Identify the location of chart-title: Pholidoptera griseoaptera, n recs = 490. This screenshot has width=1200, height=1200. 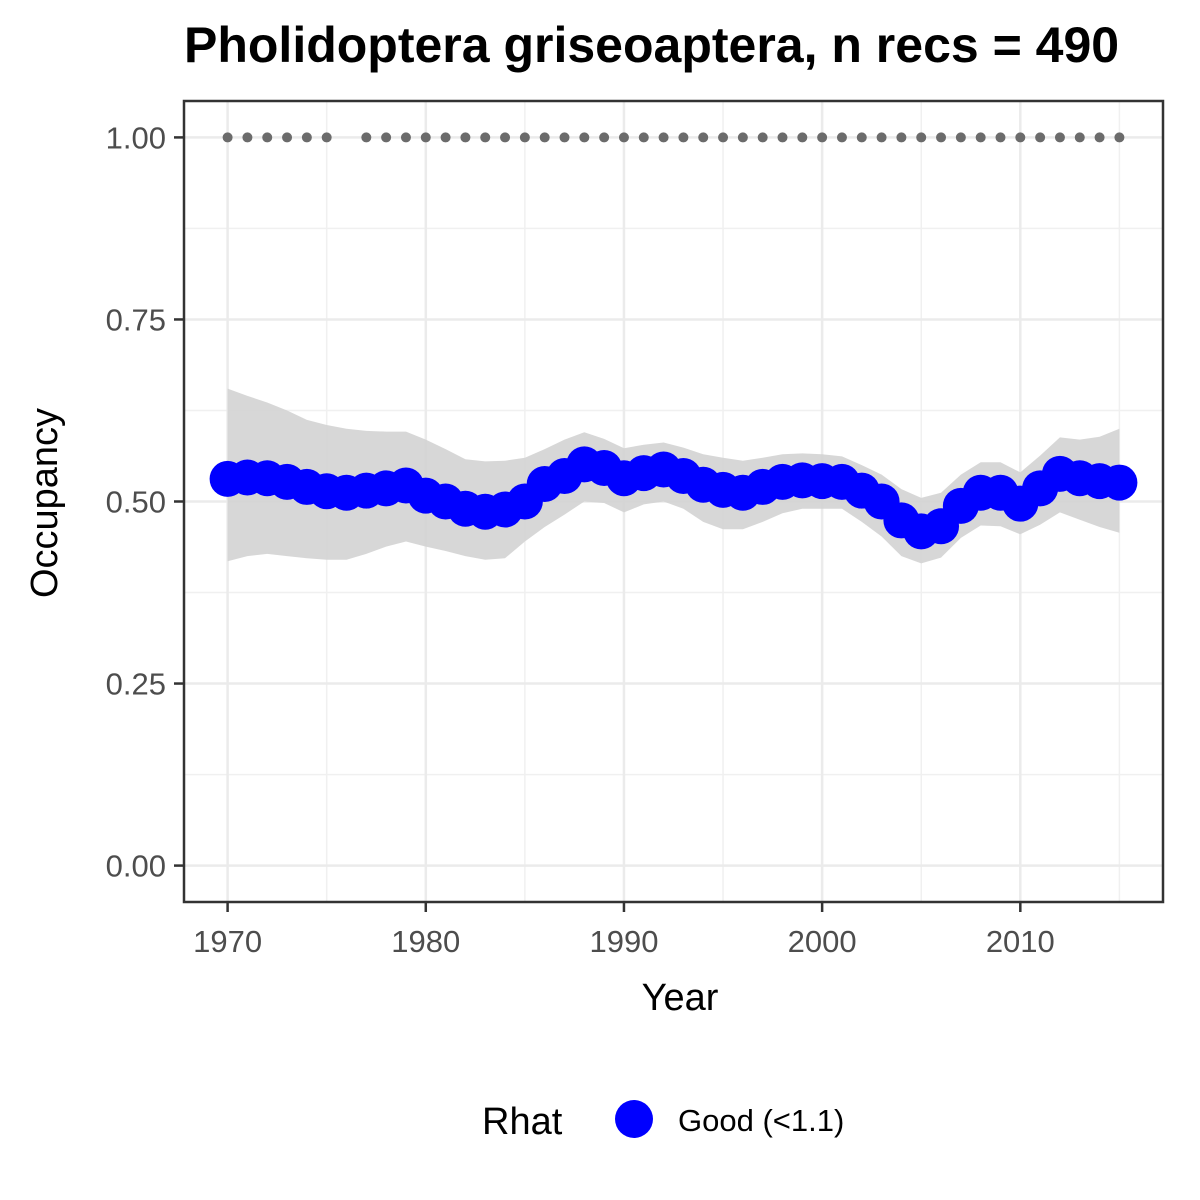
(651, 45).